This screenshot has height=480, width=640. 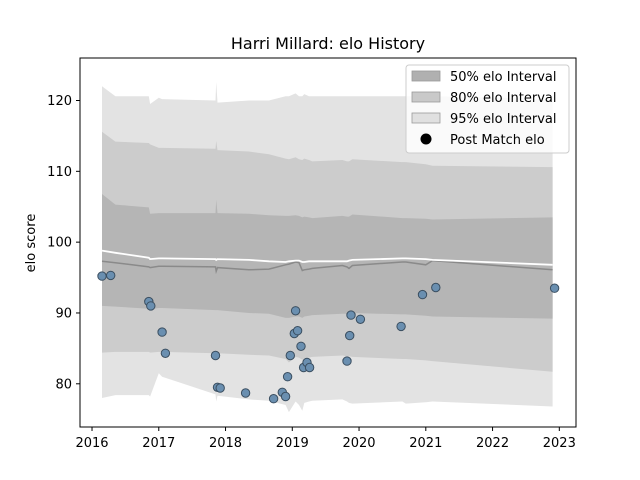 I want to click on legend-box, so click(x=487, y=109).